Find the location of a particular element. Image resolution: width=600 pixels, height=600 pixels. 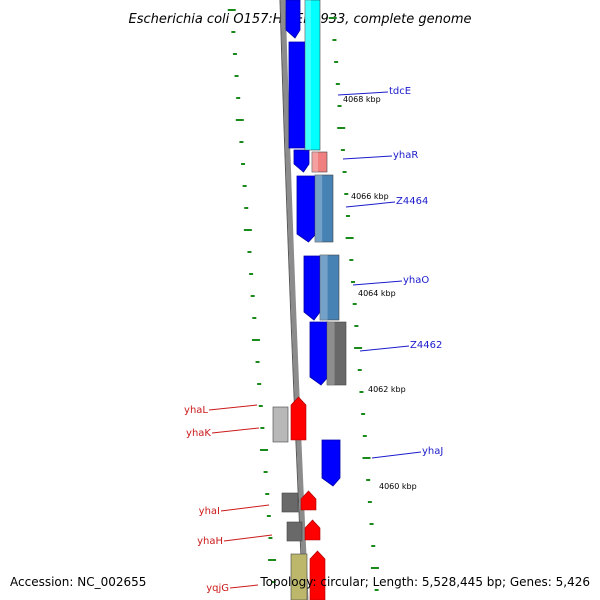

gene-label-yhaK: yhaK is located at coordinates (198, 433).